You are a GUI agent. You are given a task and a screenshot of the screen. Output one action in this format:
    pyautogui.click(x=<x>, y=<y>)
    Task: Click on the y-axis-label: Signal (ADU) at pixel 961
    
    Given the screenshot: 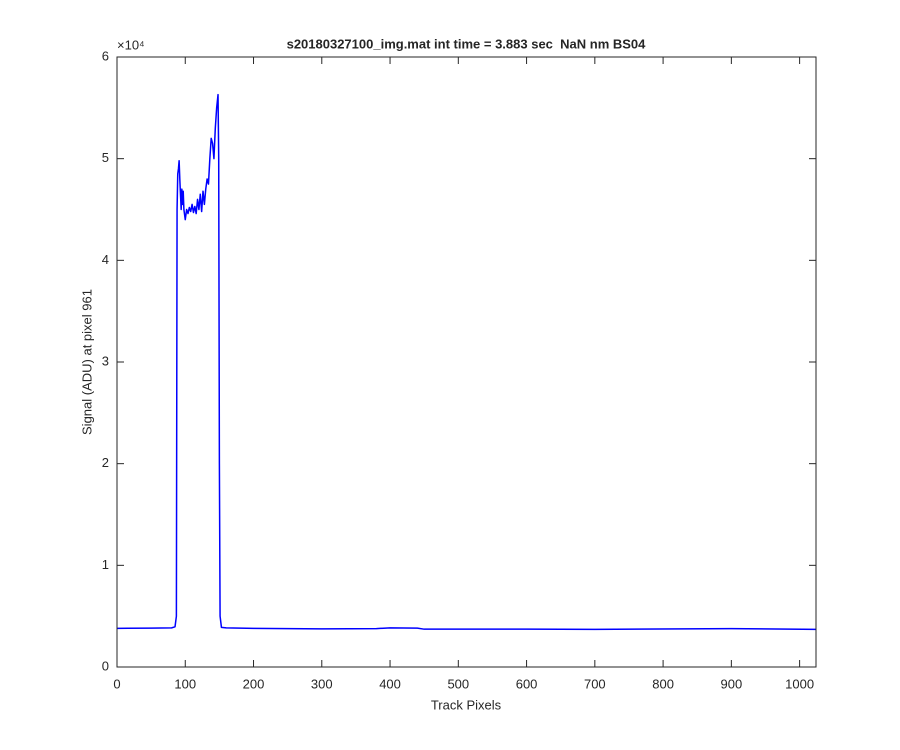 What is the action you would take?
    pyautogui.click(x=86, y=362)
    